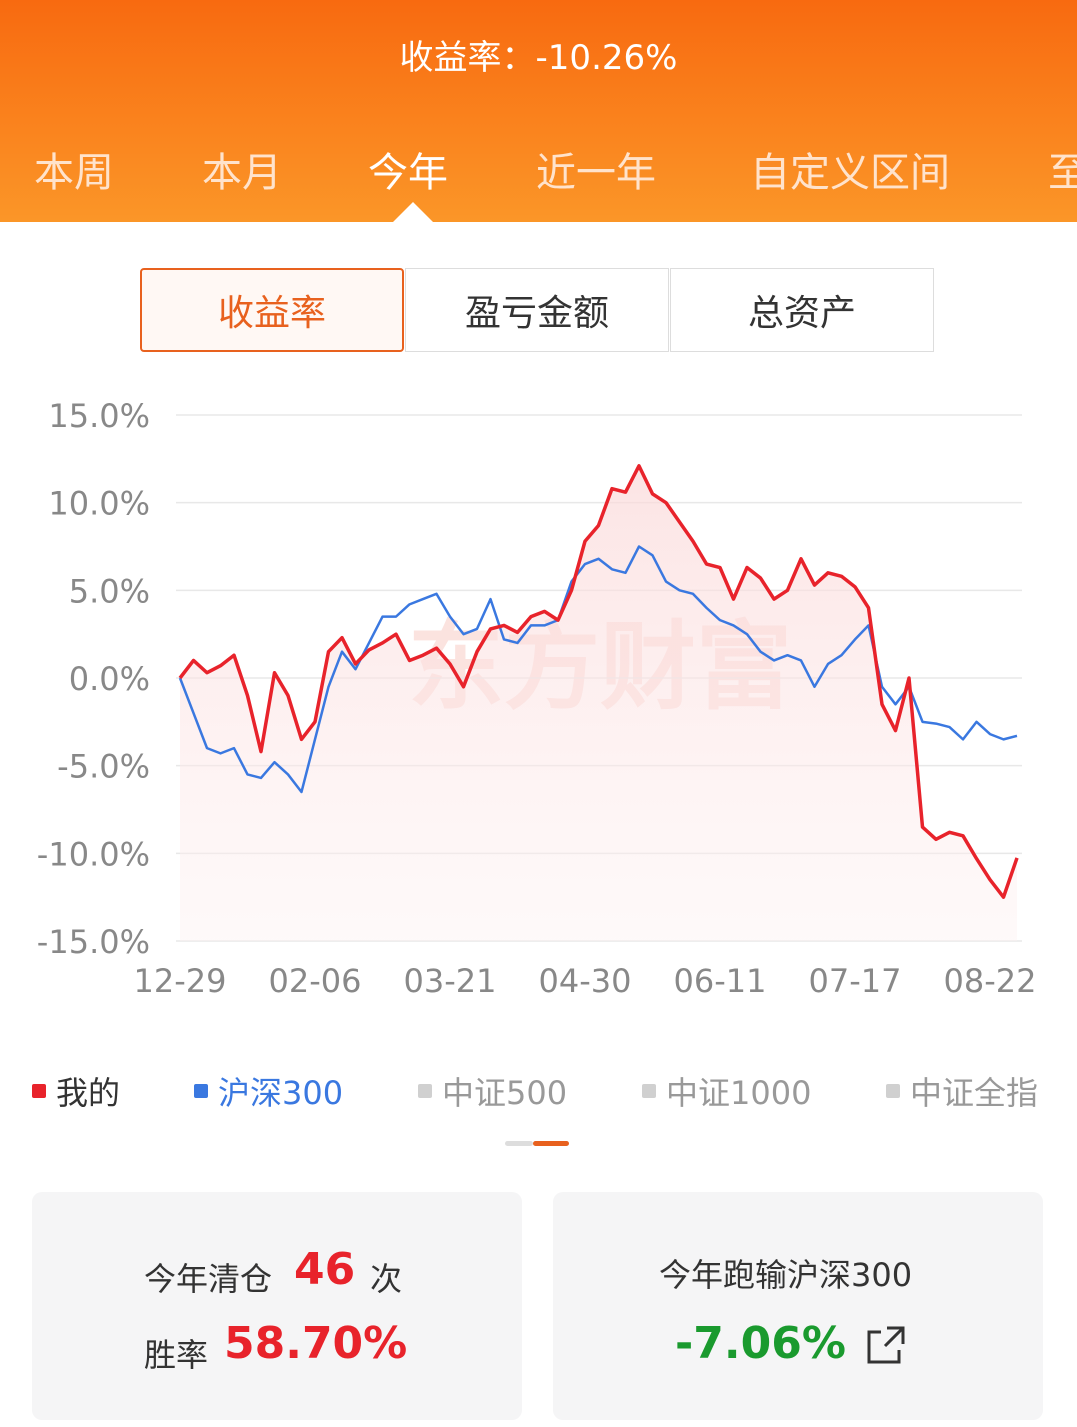  I want to click on x-tick-label: 04-30, so click(585, 981).